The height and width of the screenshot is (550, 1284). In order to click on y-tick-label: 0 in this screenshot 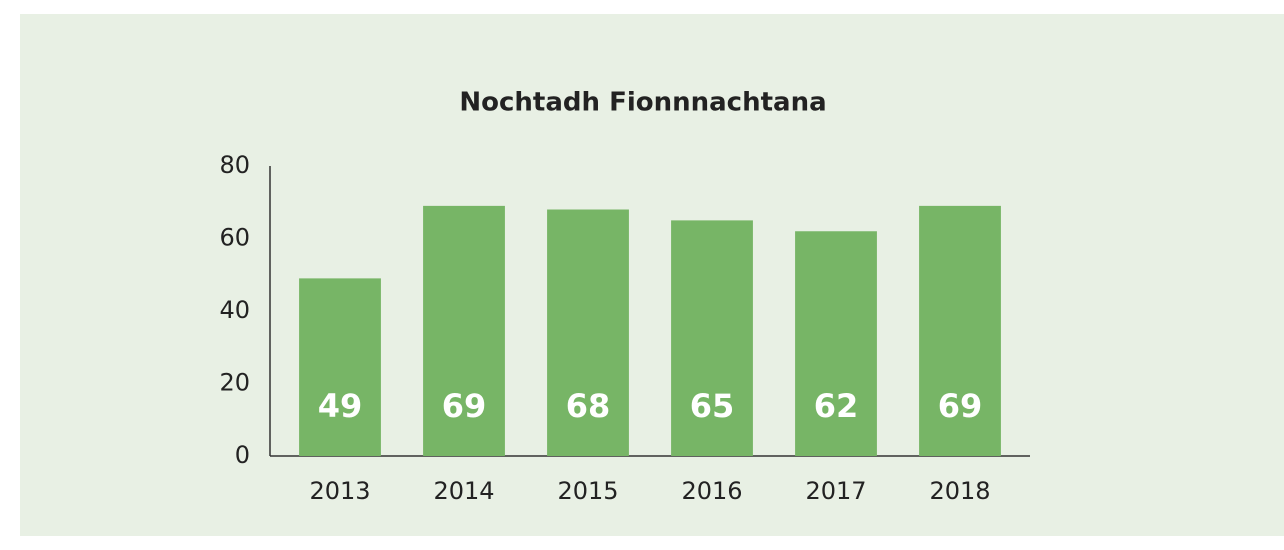, I will do `click(242, 455)`.